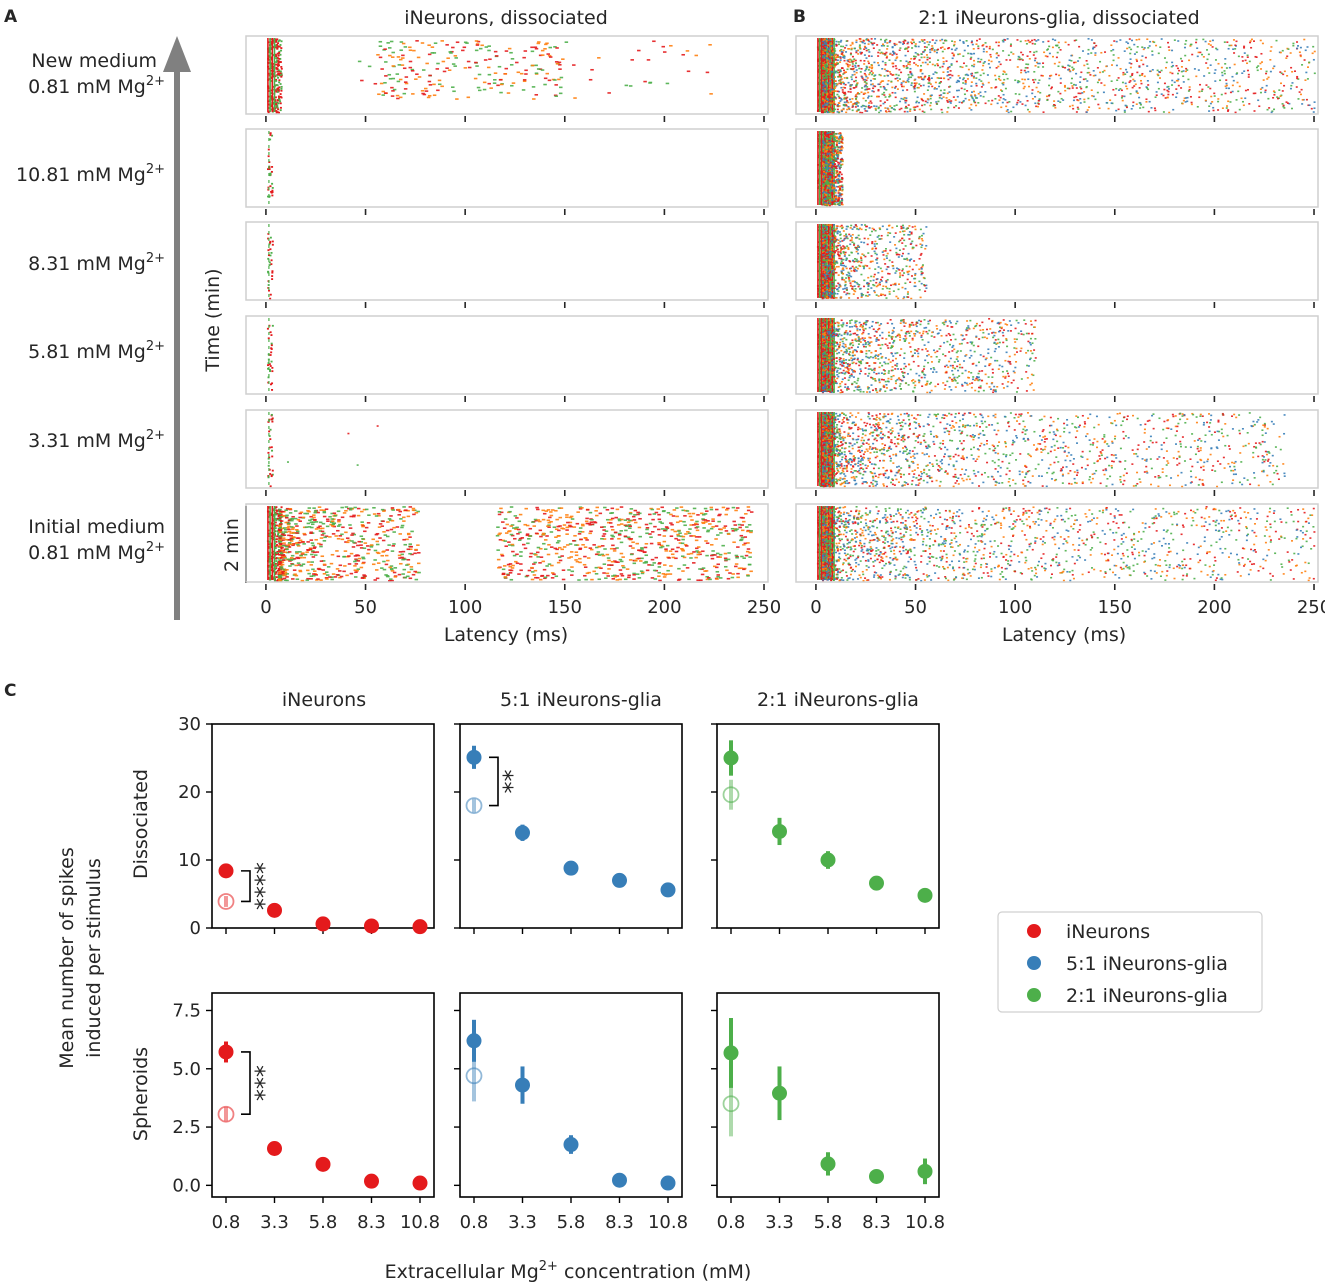 This screenshot has height=1286, width=1325. What do you see at coordinates (186, 1185) in the screenshot?
I see `y-tick-label: 0.0` at bounding box center [186, 1185].